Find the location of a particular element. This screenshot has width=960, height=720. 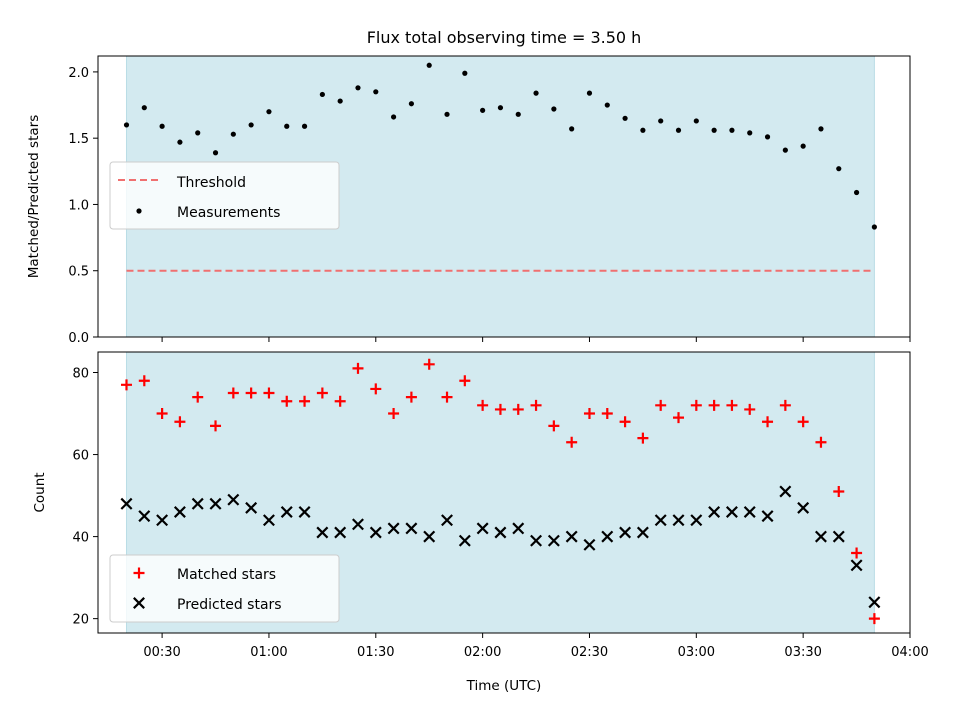

y-tick-label: 0.5 is located at coordinates (78, 272).